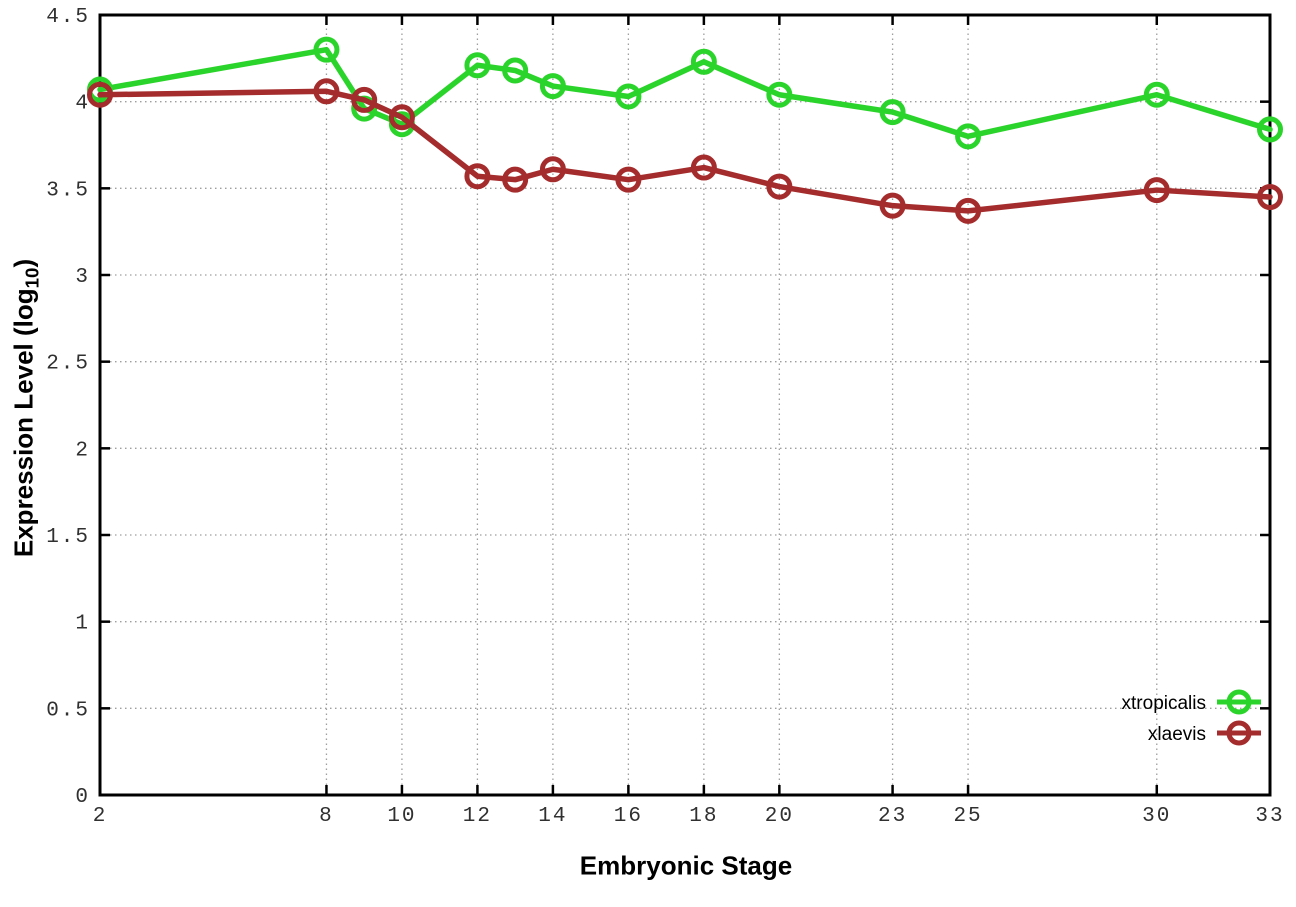 The height and width of the screenshot is (907, 1296). I want to click on x-tick-label: 25, so click(967, 816).